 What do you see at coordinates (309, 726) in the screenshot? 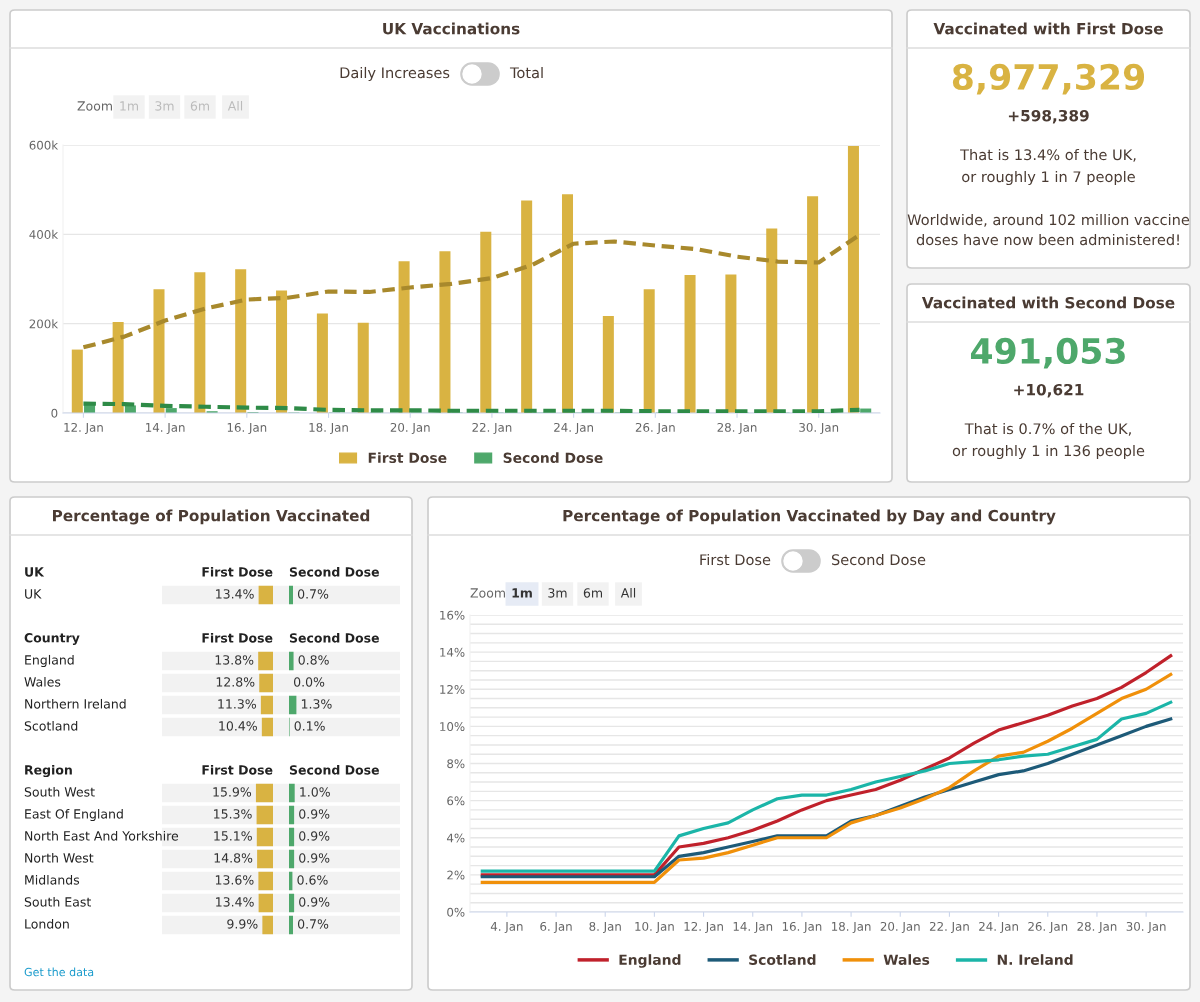
I see `data-label: 0.1%` at bounding box center [309, 726].